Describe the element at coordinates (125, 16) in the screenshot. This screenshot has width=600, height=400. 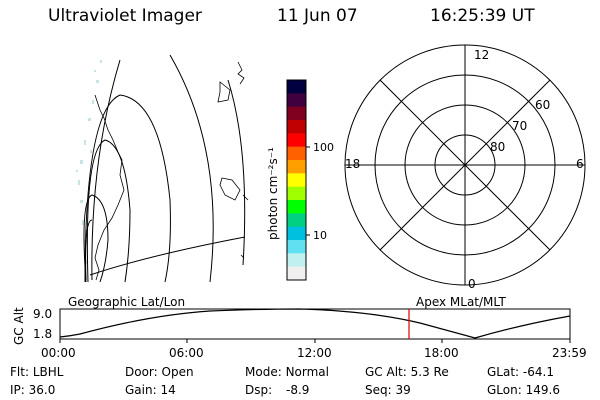
I see `app-title: Ultraviolet Imager` at that location.